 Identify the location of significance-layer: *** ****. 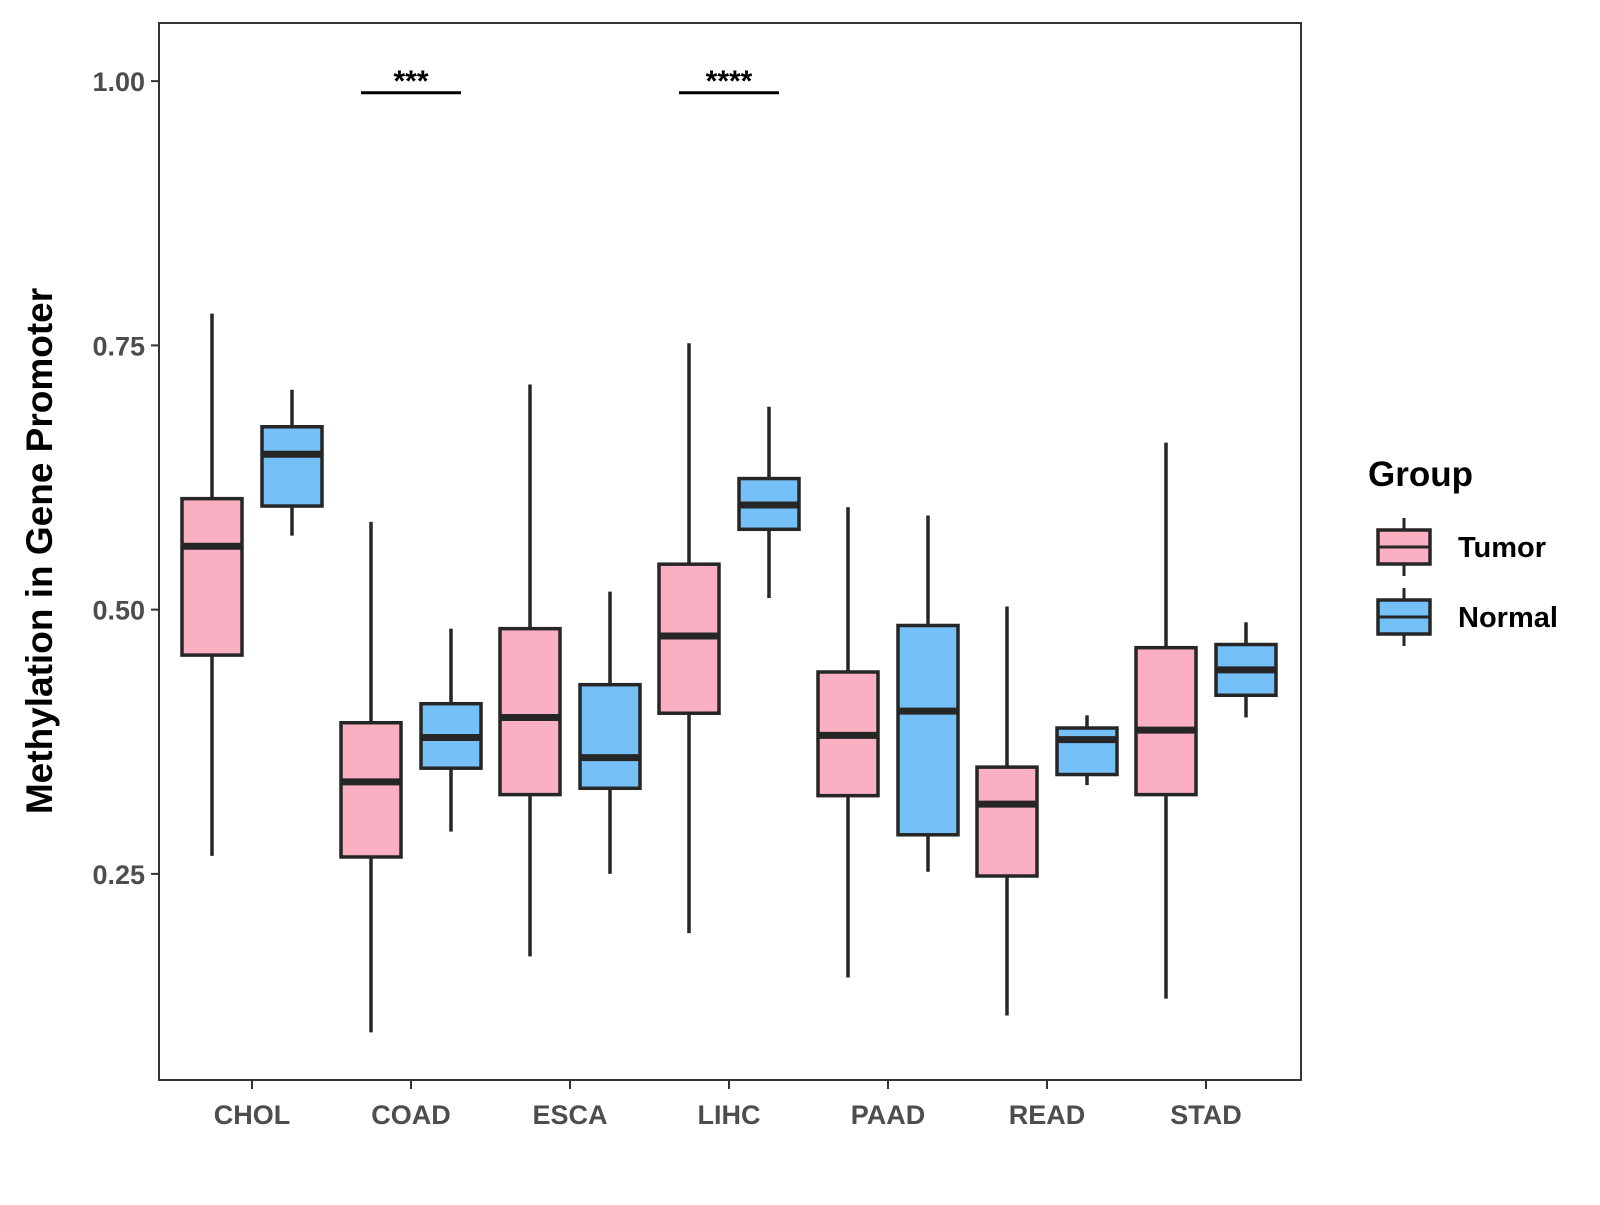
(570, 81).